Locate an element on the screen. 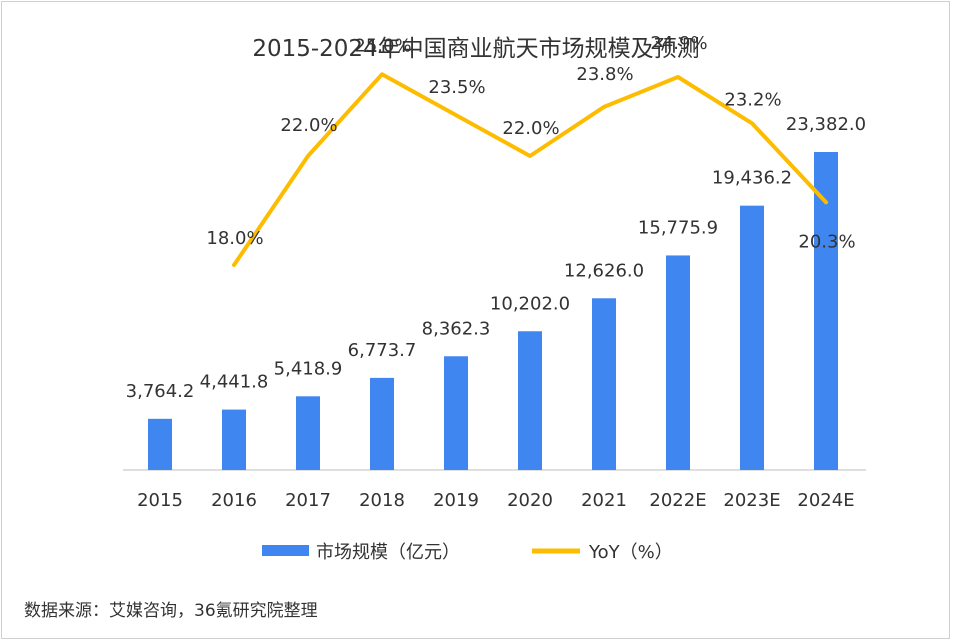  bar-2020 is located at coordinates (530, 400).